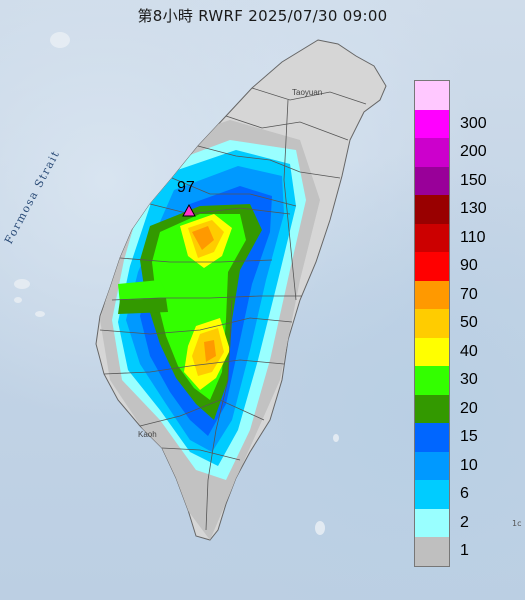  What do you see at coordinates (469, 408) in the screenshot?
I see `legend-label: 20` at bounding box center [469, 408].